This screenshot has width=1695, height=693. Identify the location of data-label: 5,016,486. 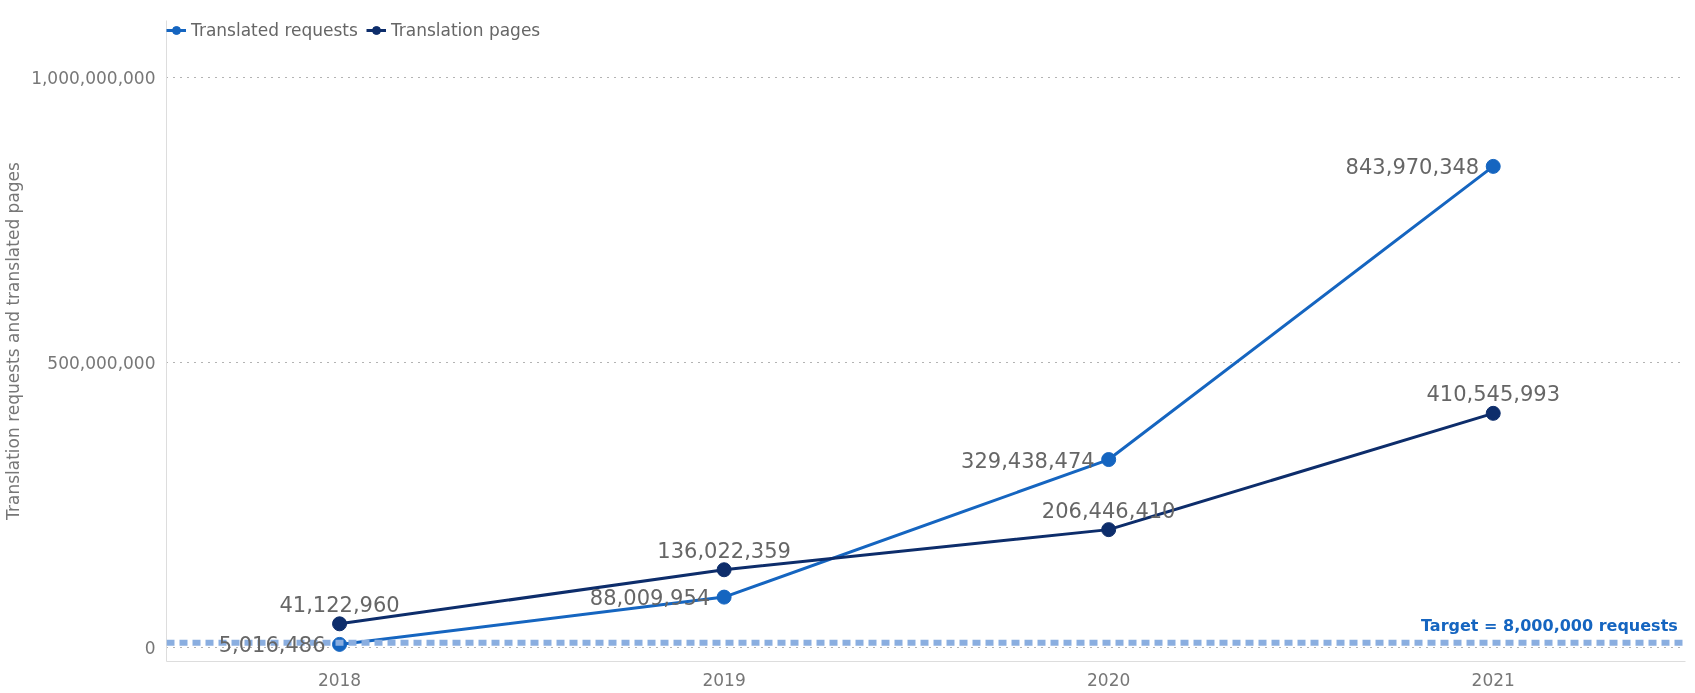
(272, 645).